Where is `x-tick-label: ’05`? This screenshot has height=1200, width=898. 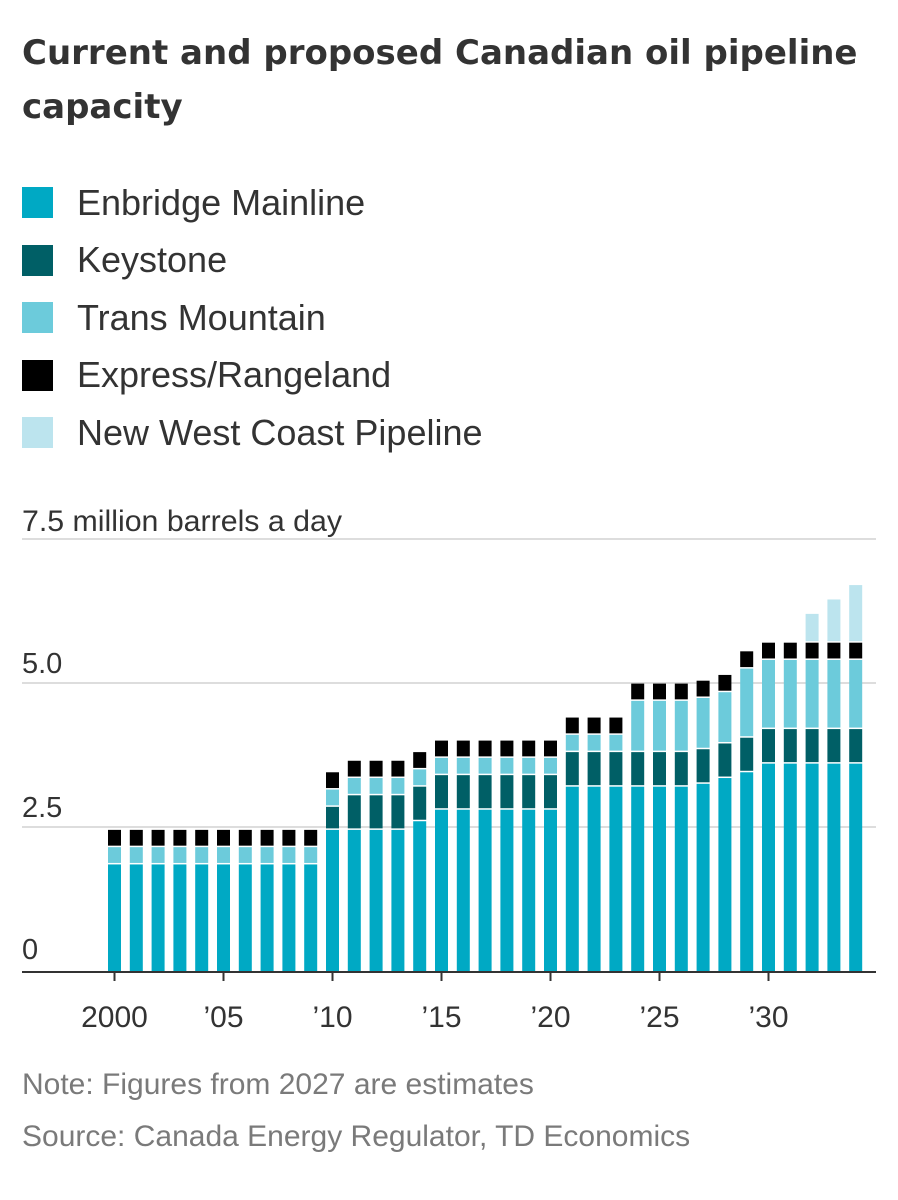 x-tick-label: ’05 is located at coordinates (223, 1017).